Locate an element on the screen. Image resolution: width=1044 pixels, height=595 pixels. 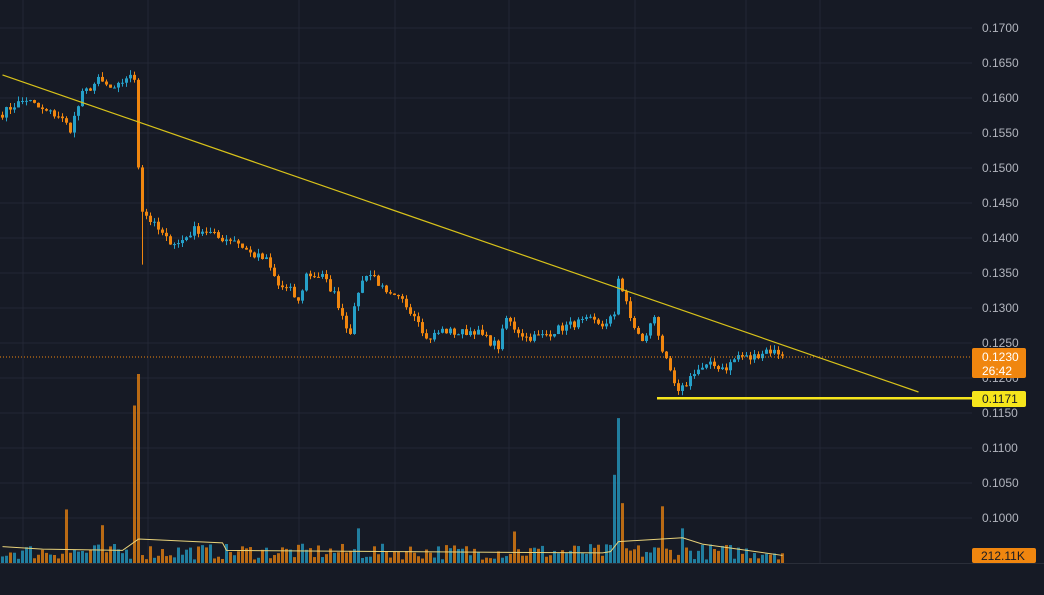
price-tick-label: 0.1250 is located at coordinates (1000, 343).